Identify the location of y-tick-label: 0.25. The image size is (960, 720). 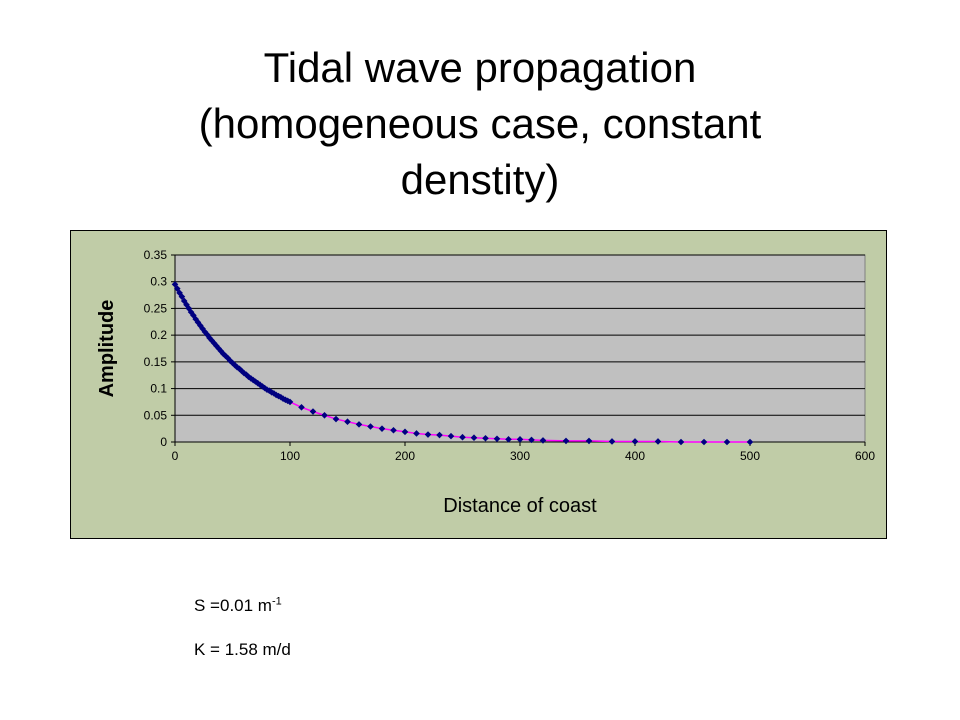
(156, 308).